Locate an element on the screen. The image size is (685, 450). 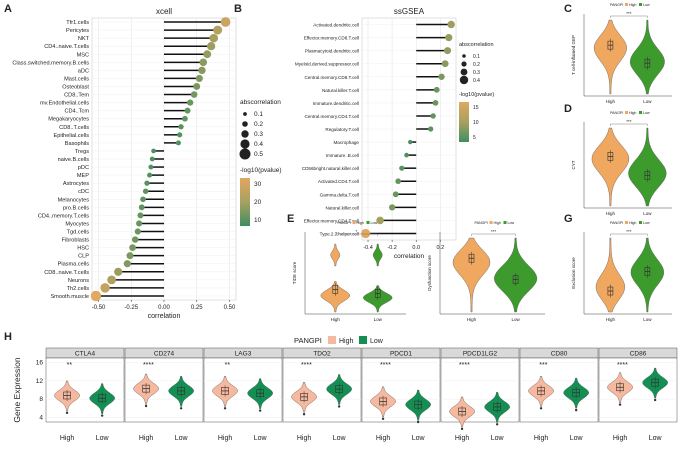
category-label: Tgd.cells is located at coordinates (78, 233).